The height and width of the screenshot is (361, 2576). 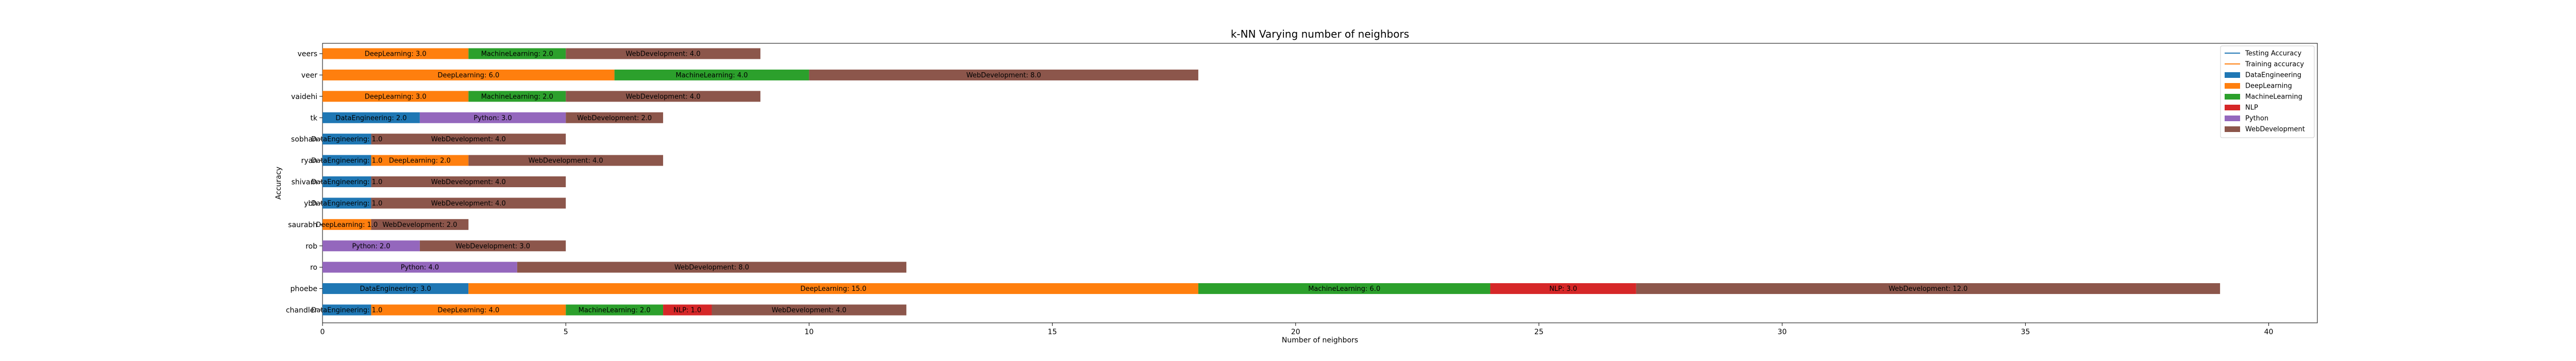 What do you see at coordinates (687, 310) in the screenshot?
I see `bar-chandler-nlp` at bounding box center [687, 310].